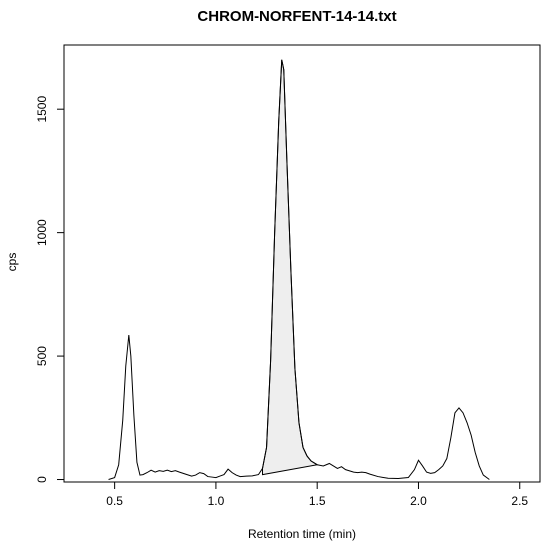  Describe the element at coordinates (114, 501) in the screenshot. I see `x-tick-label: 0.5` at that location.